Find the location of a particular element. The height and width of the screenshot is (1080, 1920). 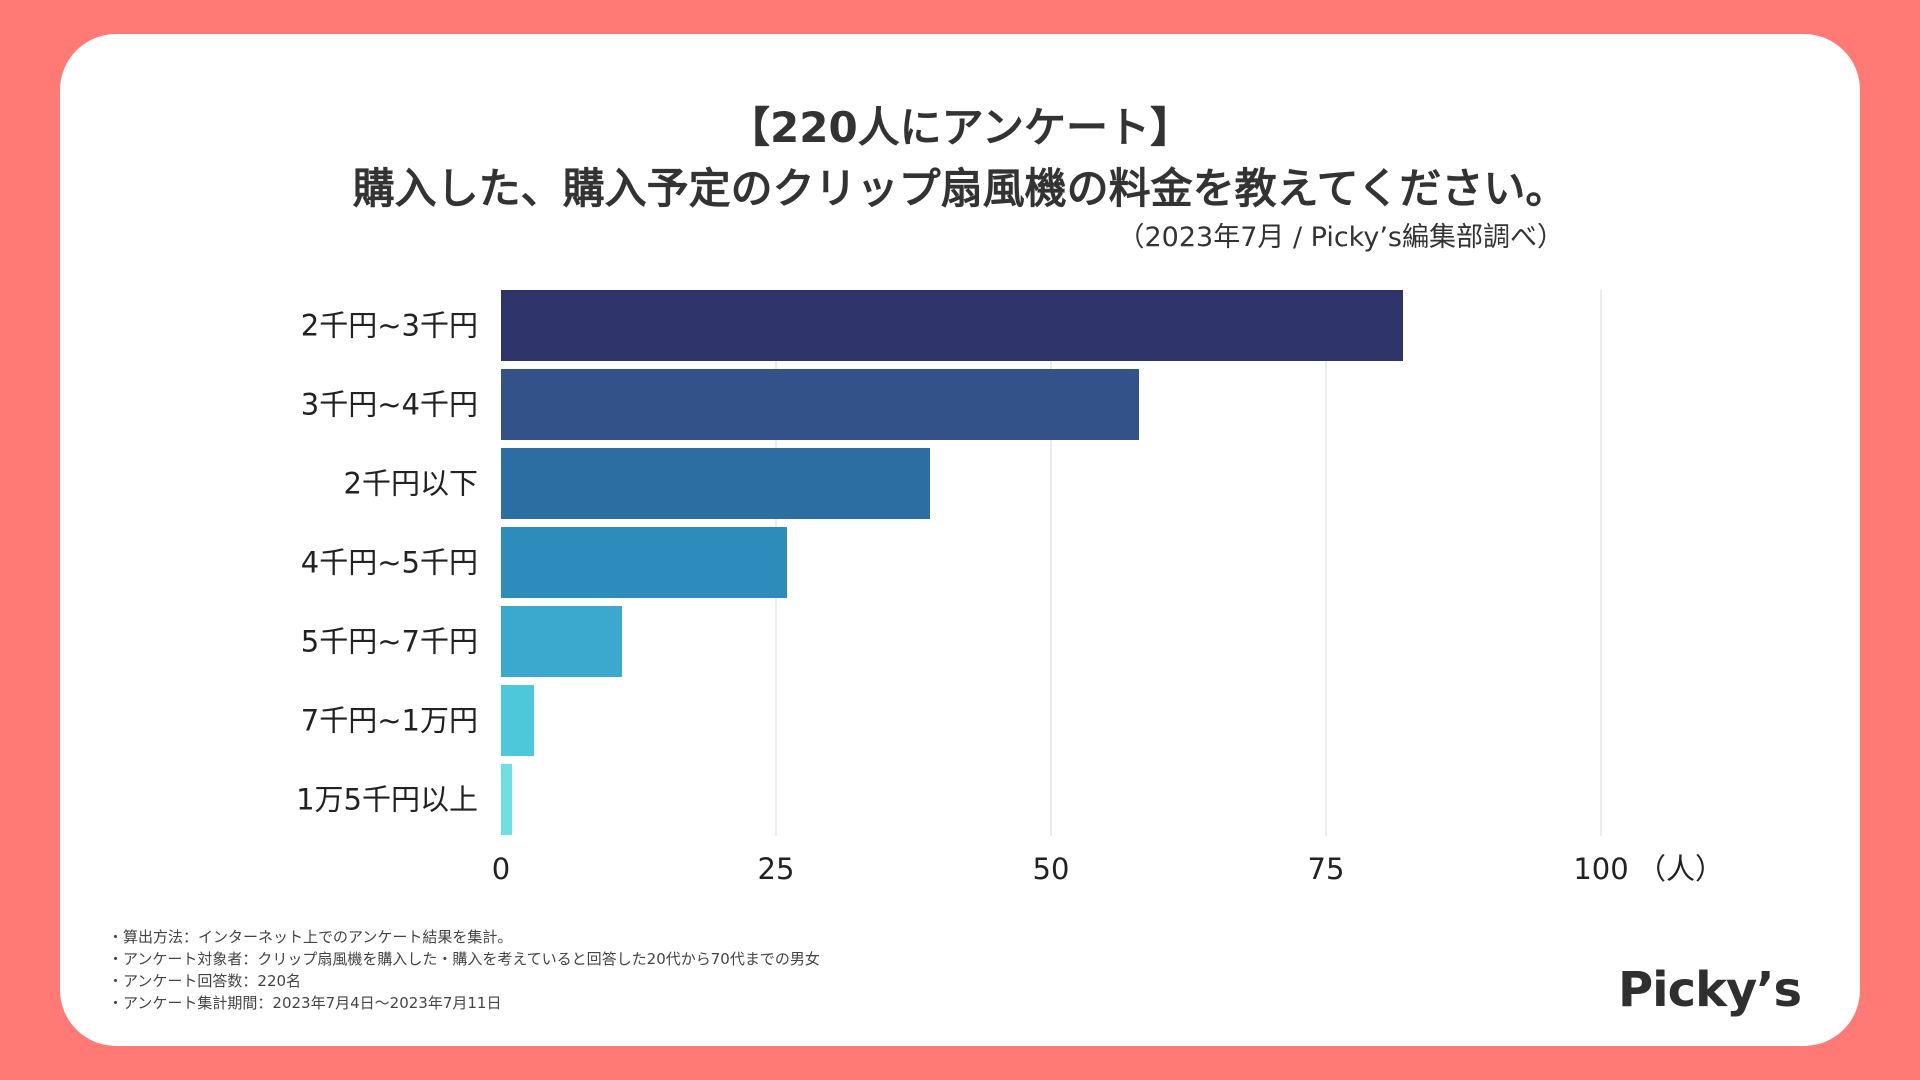

pickys-logo: Picky’s is located at coordinates (1710, 990).